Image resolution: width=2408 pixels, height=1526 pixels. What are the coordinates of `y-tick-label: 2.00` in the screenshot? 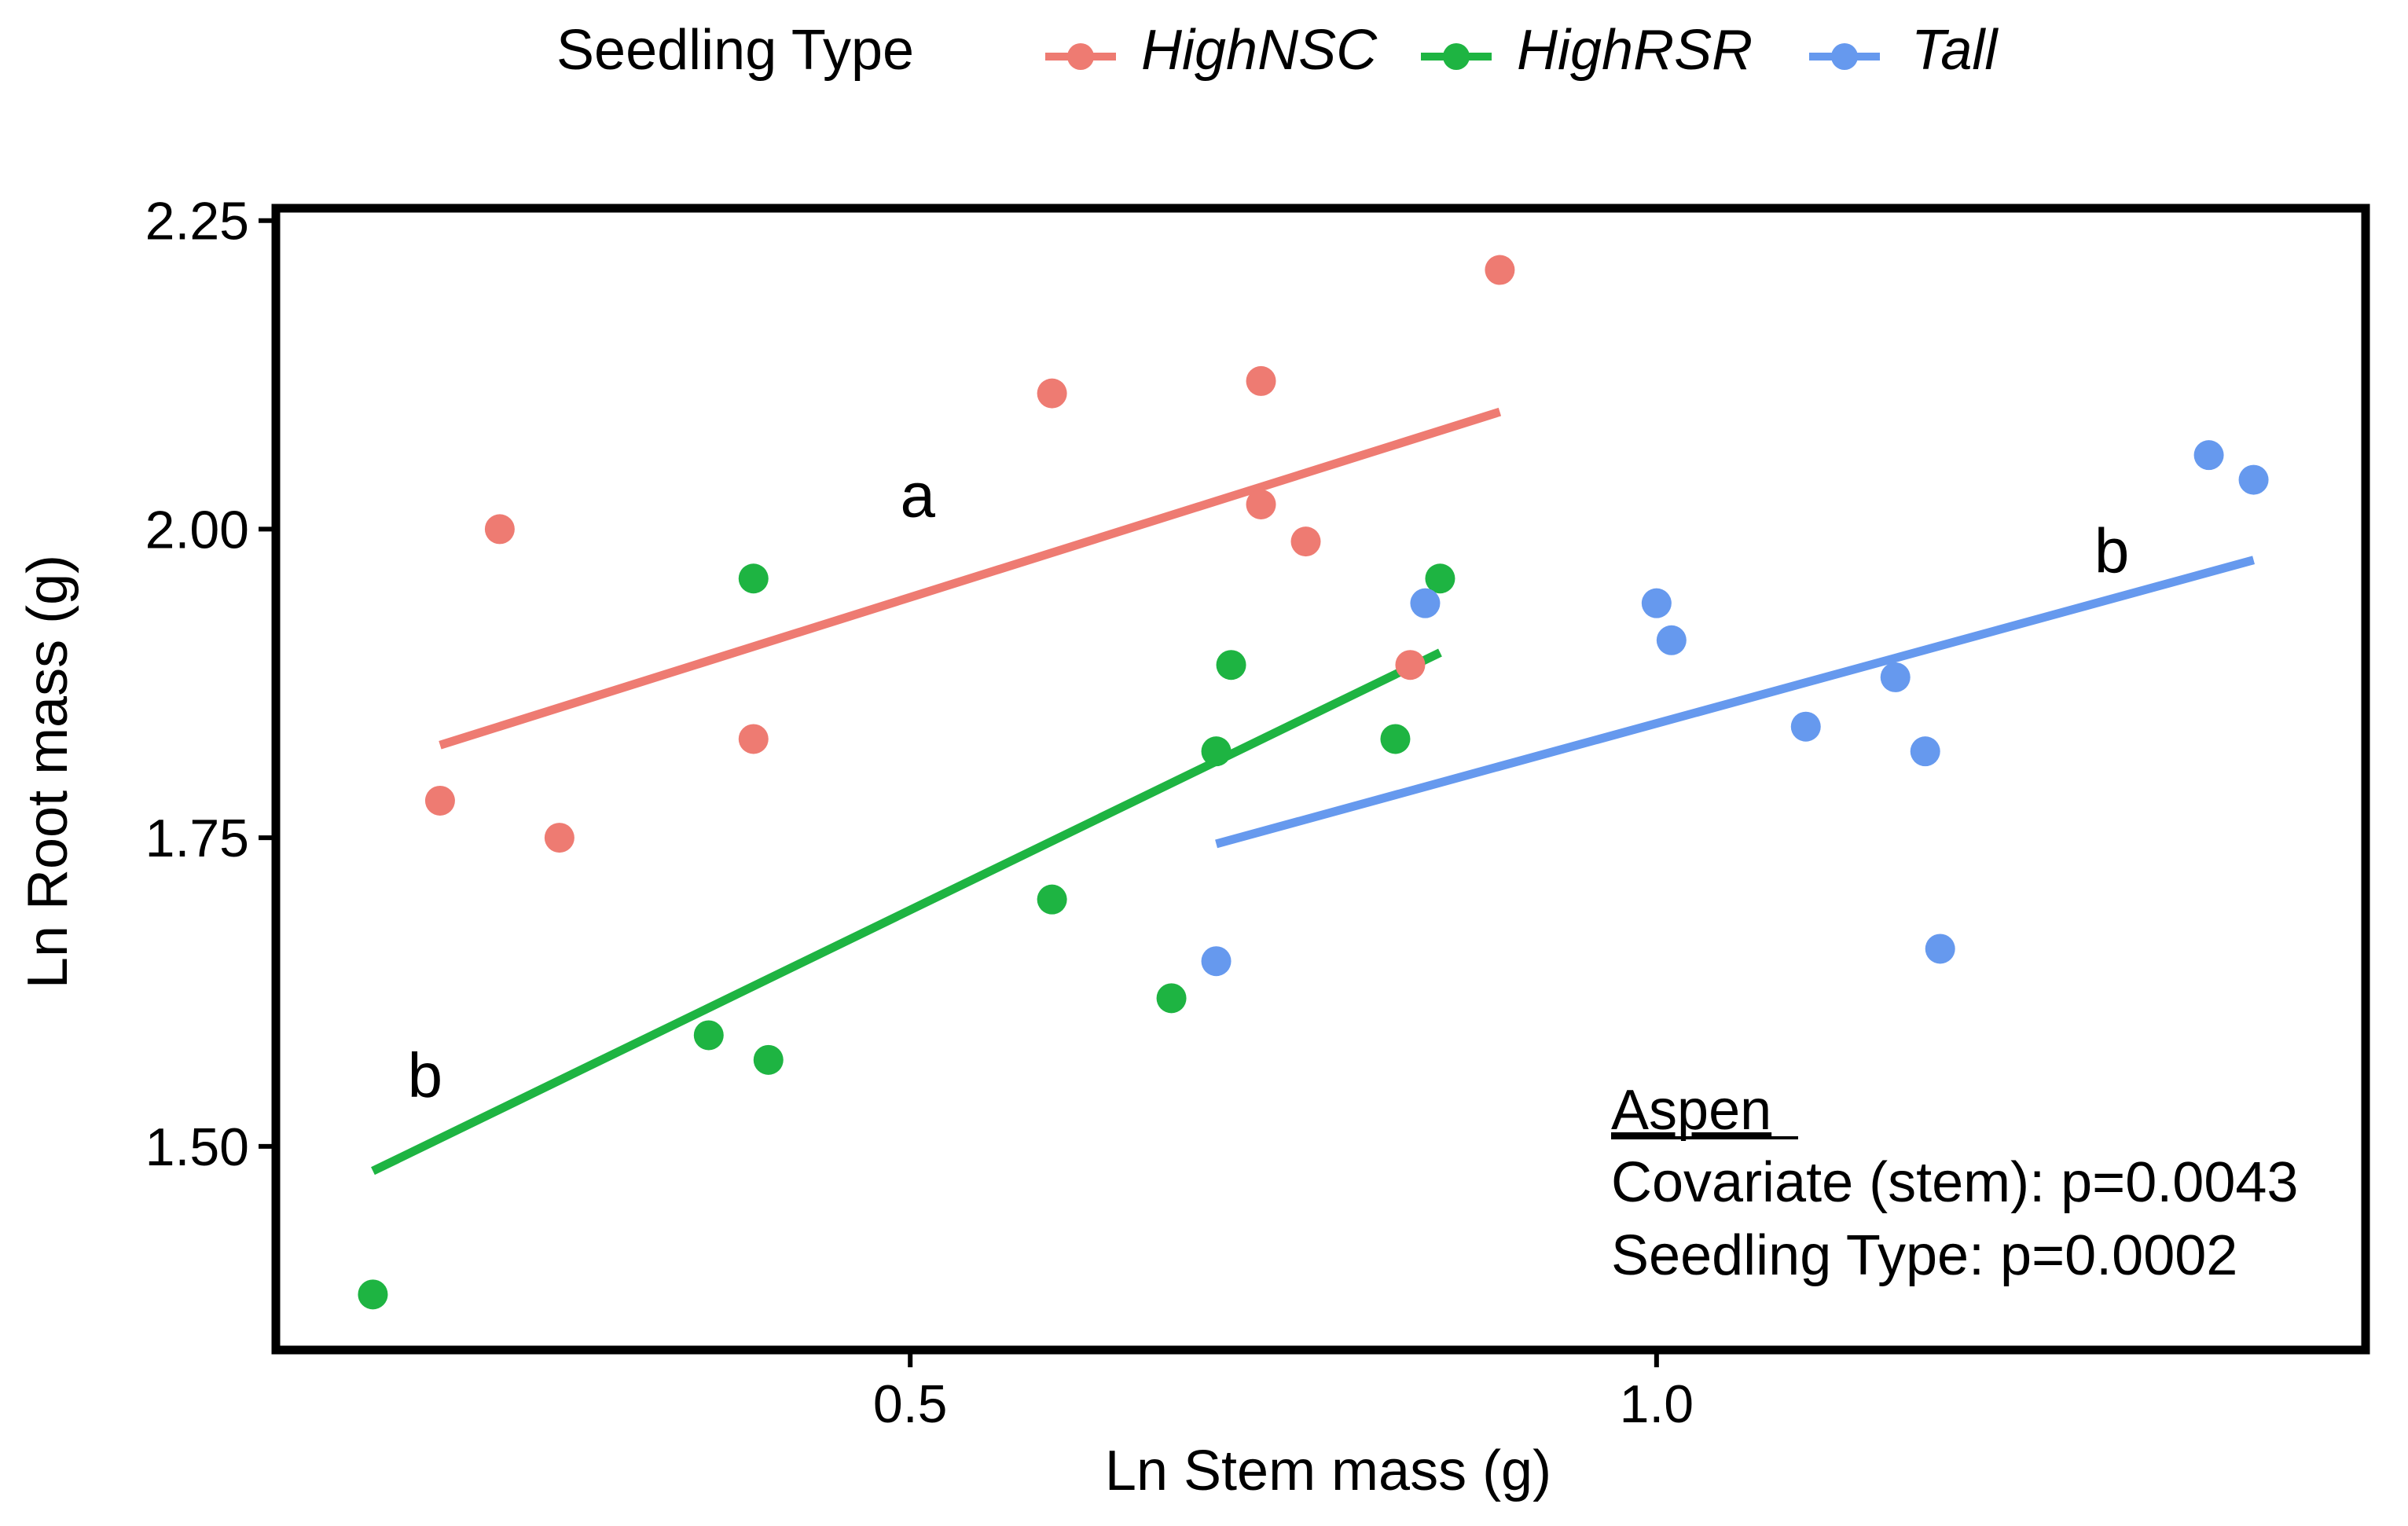 It's located at (197, 529).